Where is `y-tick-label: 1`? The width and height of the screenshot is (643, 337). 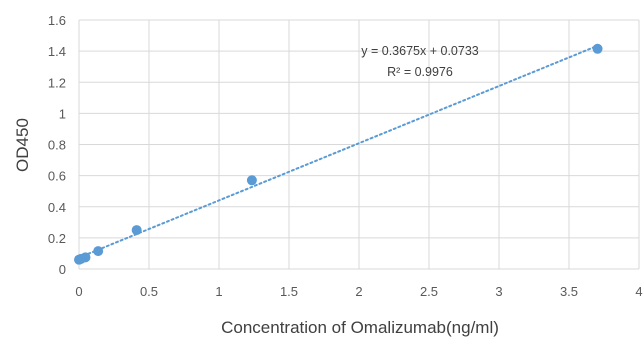
y-tick-label: 1 is located at coordinates (62, 113).